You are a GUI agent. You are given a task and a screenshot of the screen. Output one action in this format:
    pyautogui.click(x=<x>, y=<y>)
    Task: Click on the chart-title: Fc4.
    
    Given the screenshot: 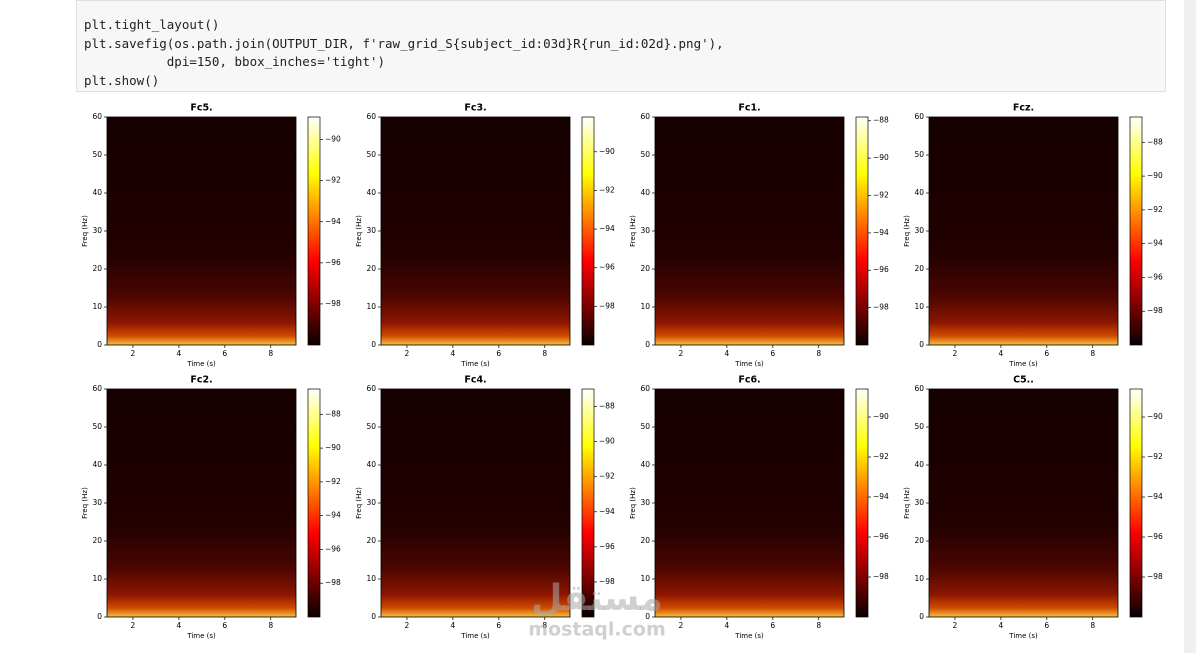 What is the action you would take?
    pyautogui.click(x=475, y=380)
    